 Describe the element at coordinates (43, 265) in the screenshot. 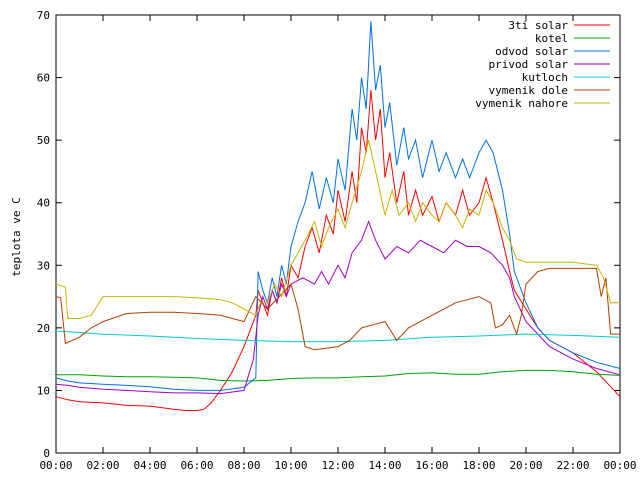

I see `y-tick-label: 30` at that location.